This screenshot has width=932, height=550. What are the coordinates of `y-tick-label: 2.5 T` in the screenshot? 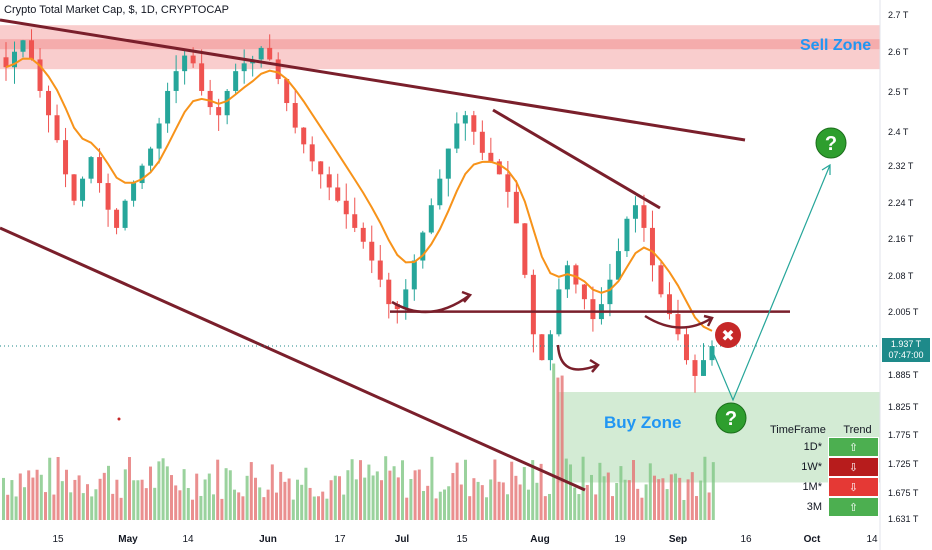 It's located at (898, 92).